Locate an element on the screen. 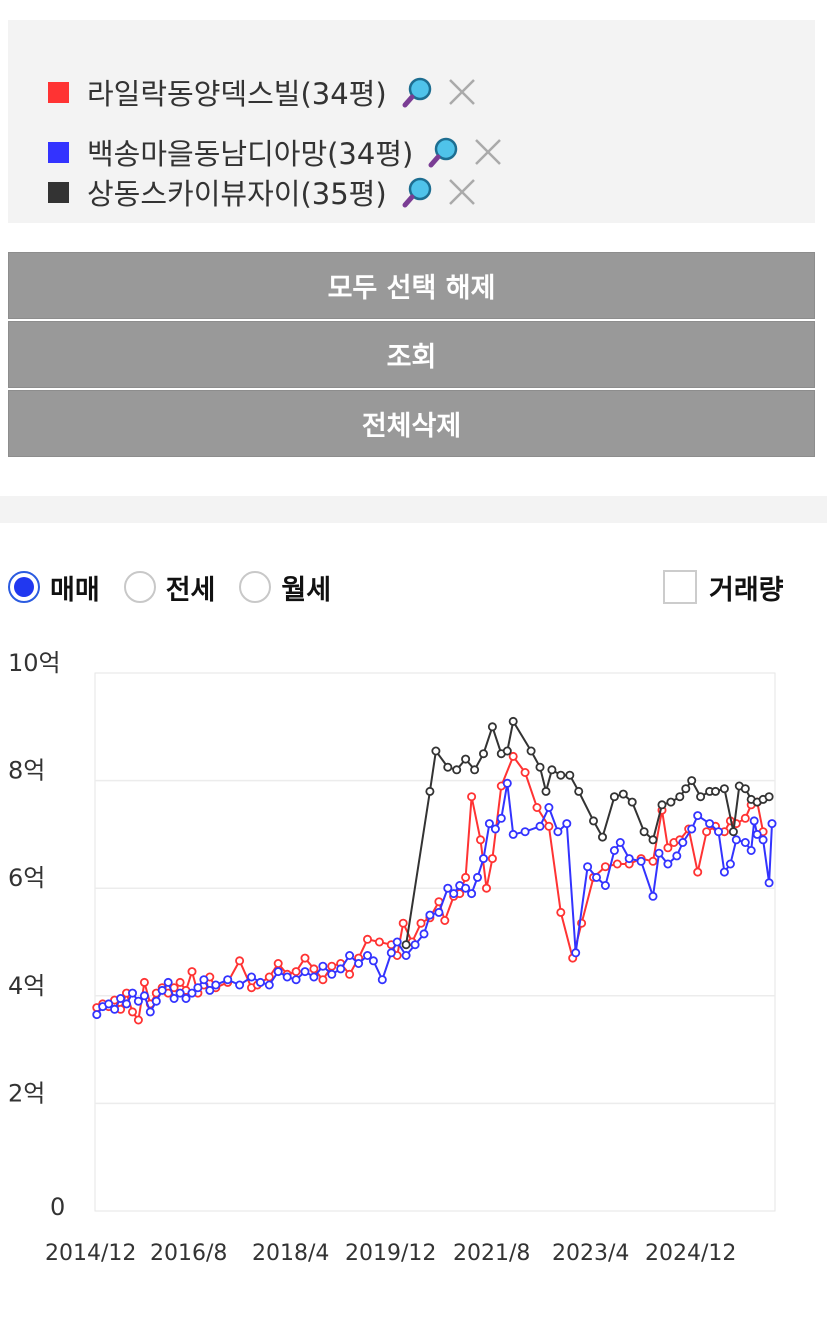  volume-checkbox: 거래량 is located at coordinates (723, 587).